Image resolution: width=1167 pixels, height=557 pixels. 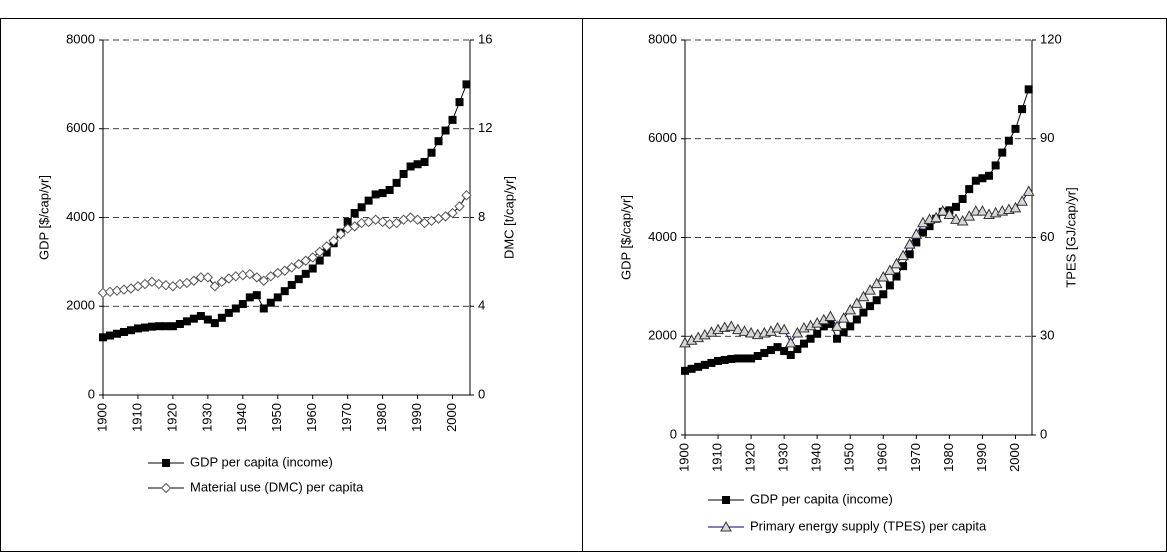 I want to click on x-tick-label: 1980, so click(x=381, y=417).